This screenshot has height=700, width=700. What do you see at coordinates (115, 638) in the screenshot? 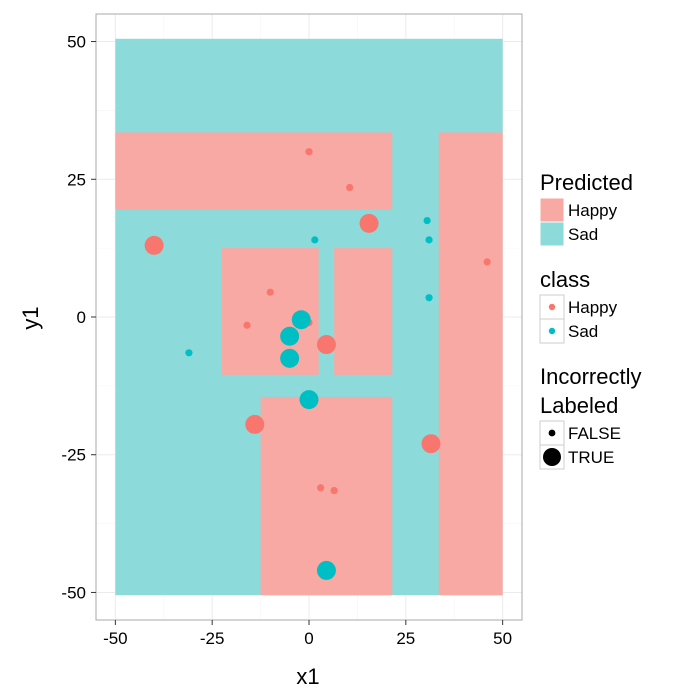
I see `x-tick-label: -50` at bounding box center [115, 638].